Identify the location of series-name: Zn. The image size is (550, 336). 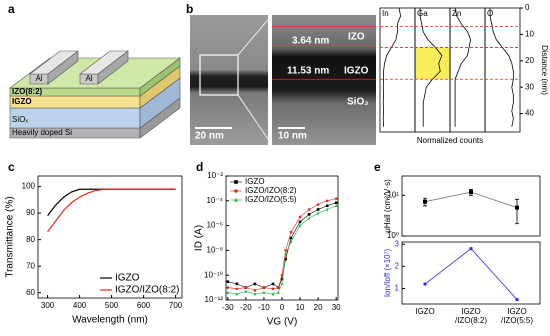
(456, 13).